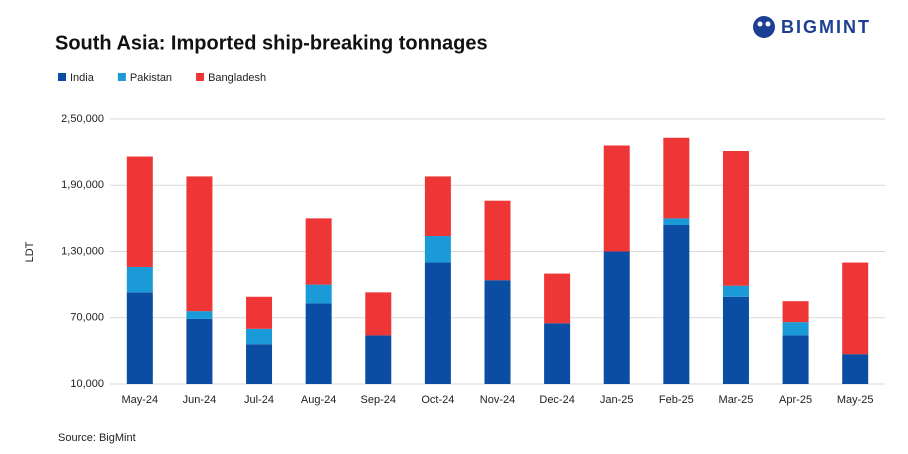  Describe the element at coordinates (151, 78) in the screenshot. I see `legend-label: Pakistan` at that location.